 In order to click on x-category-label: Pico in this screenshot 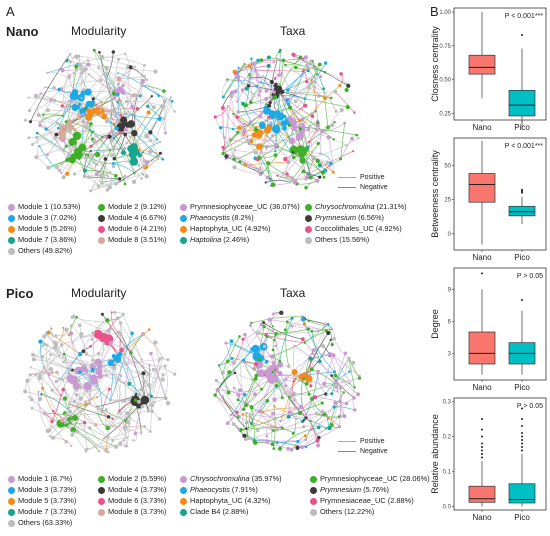, I will do `click(522, 387)`.